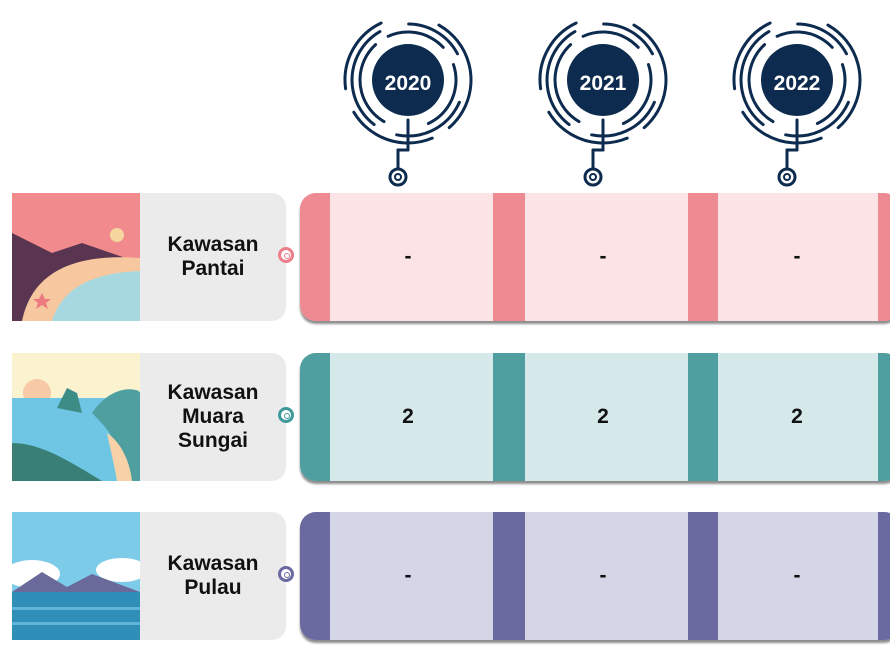 This screenshot has width=890, height=645. I want to click on row-label-box: Kawasan Pantai, so click(213, 257).